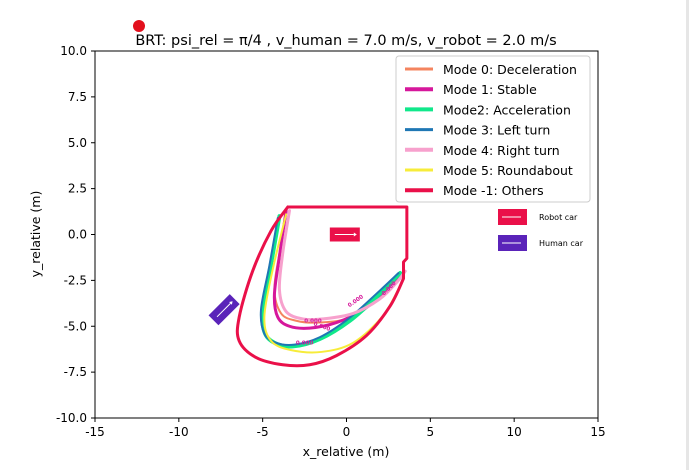 Image resolution: width=689 pixels, height=475 pixels. I want to click on x-tick-label: -5, so click(263, 432).